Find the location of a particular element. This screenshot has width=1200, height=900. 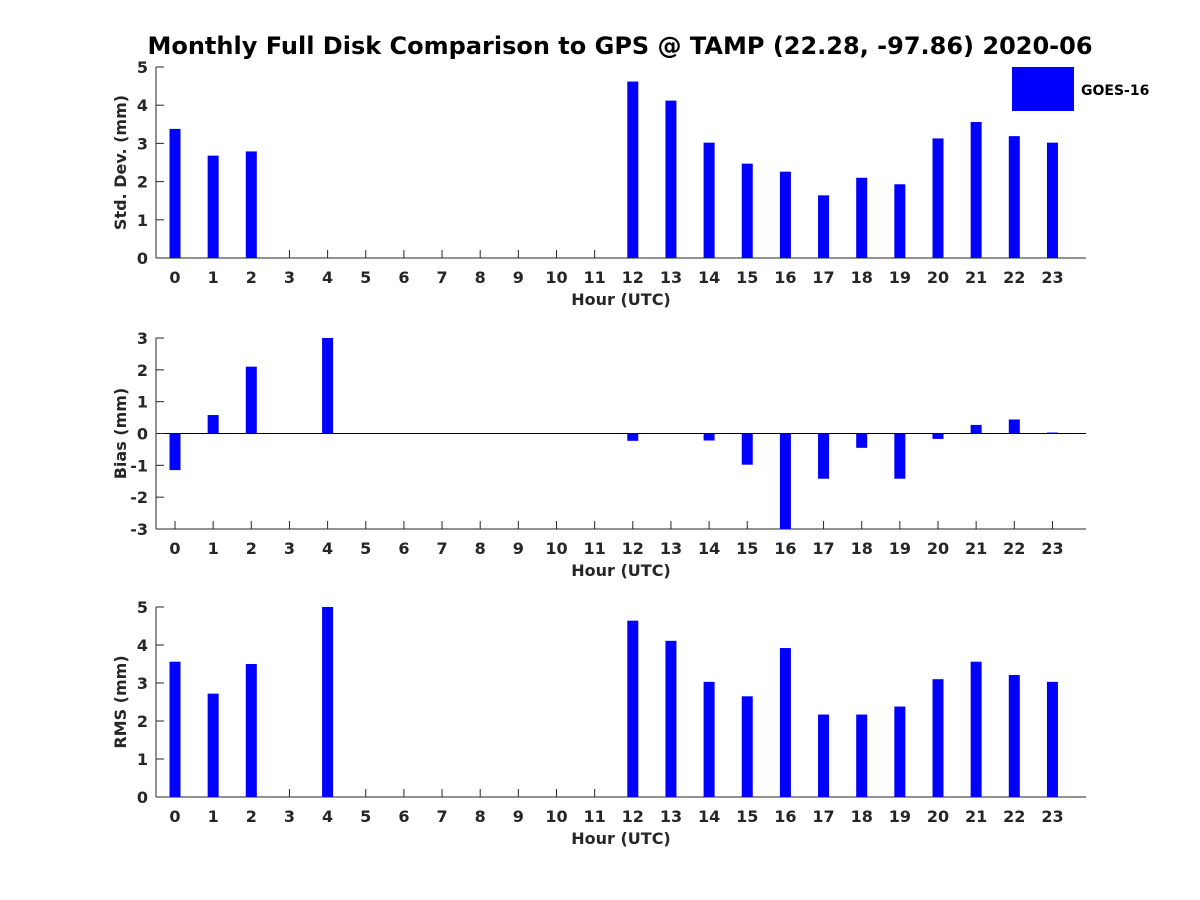

bias-x-tick-label: 8 is located at coordinates (480, 548).